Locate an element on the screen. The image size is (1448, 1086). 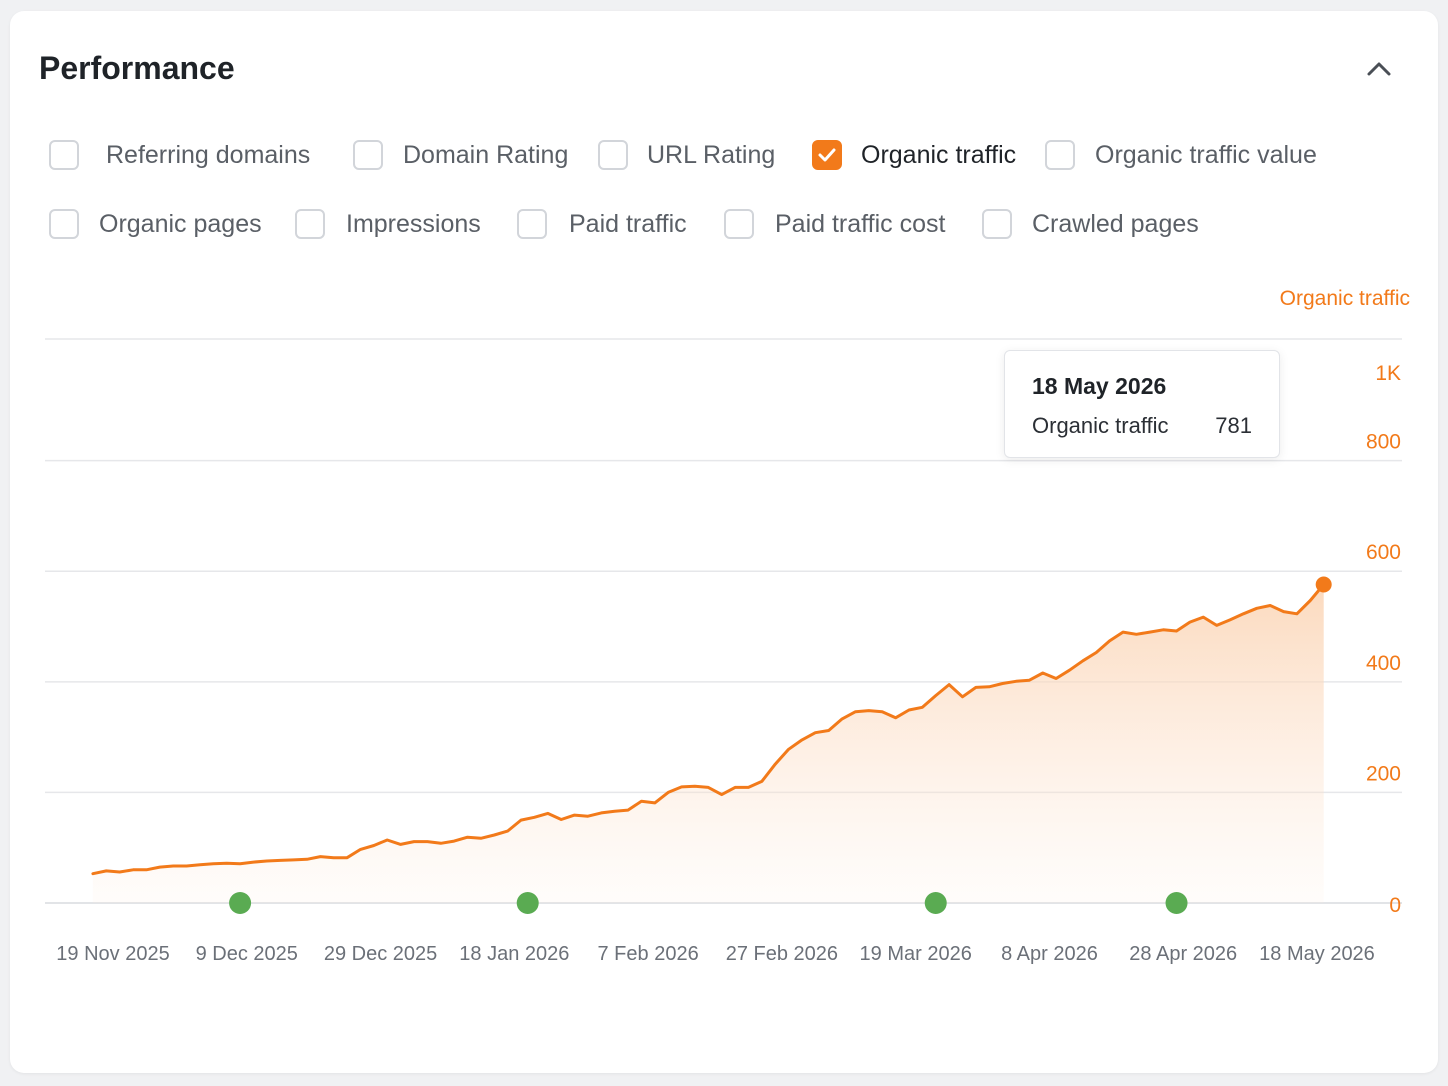
tooltip-series-name: Organic traffic is located at coordinates (1100, 425).